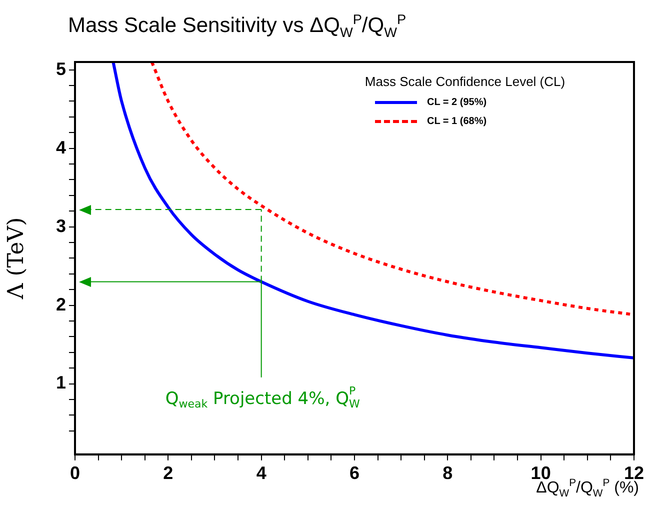 The height and width of the screenshot is (518, 647). Describe the element at coordinates (61, 304) in the screenshot. I see `y-tick-label: 2` at that location.